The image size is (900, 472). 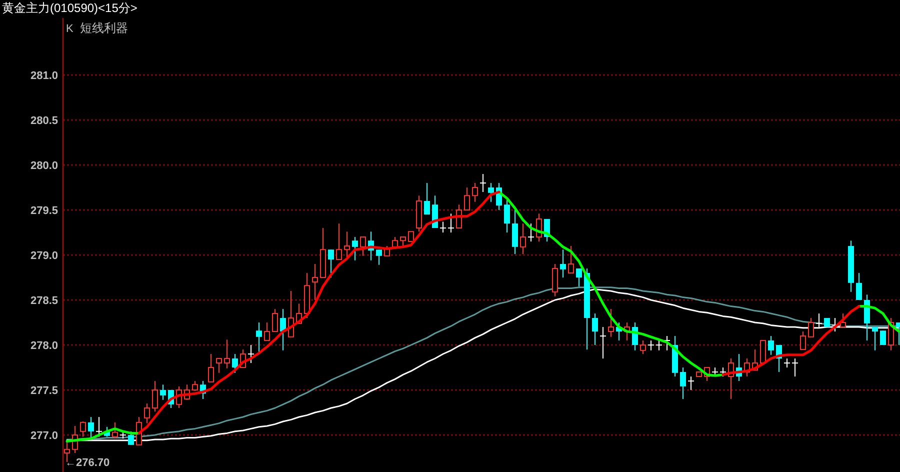 I want to click on y-tick-label: 281.0, so click(x=44, y=76).